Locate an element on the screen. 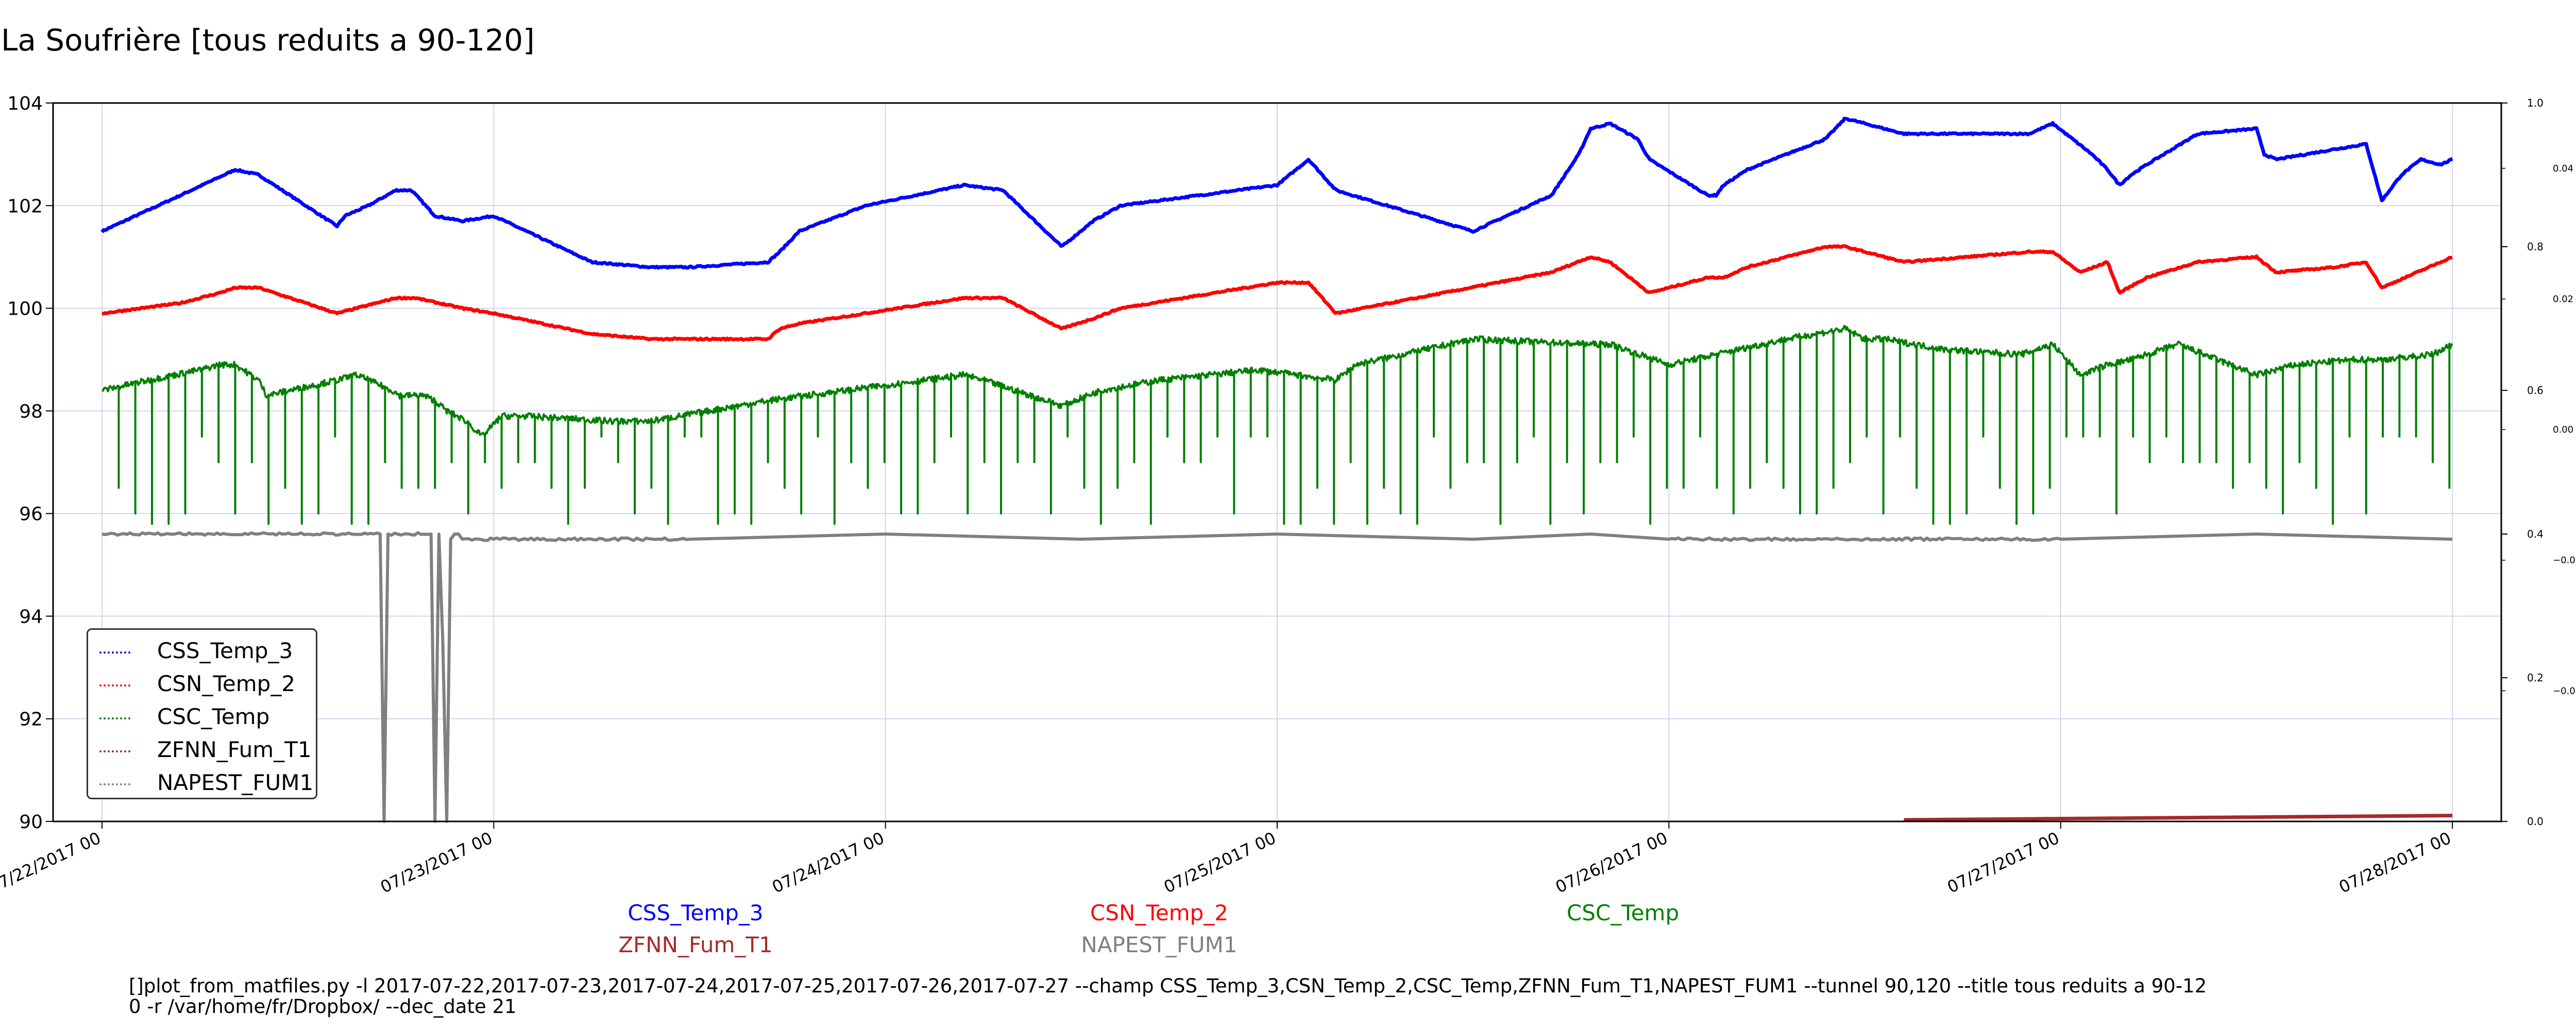 Image resolution: width=2576 pixels, height=1030 pixels. legend-item-css-temp-3: CSS_Temp_3 is located at coordinates (202, 652).